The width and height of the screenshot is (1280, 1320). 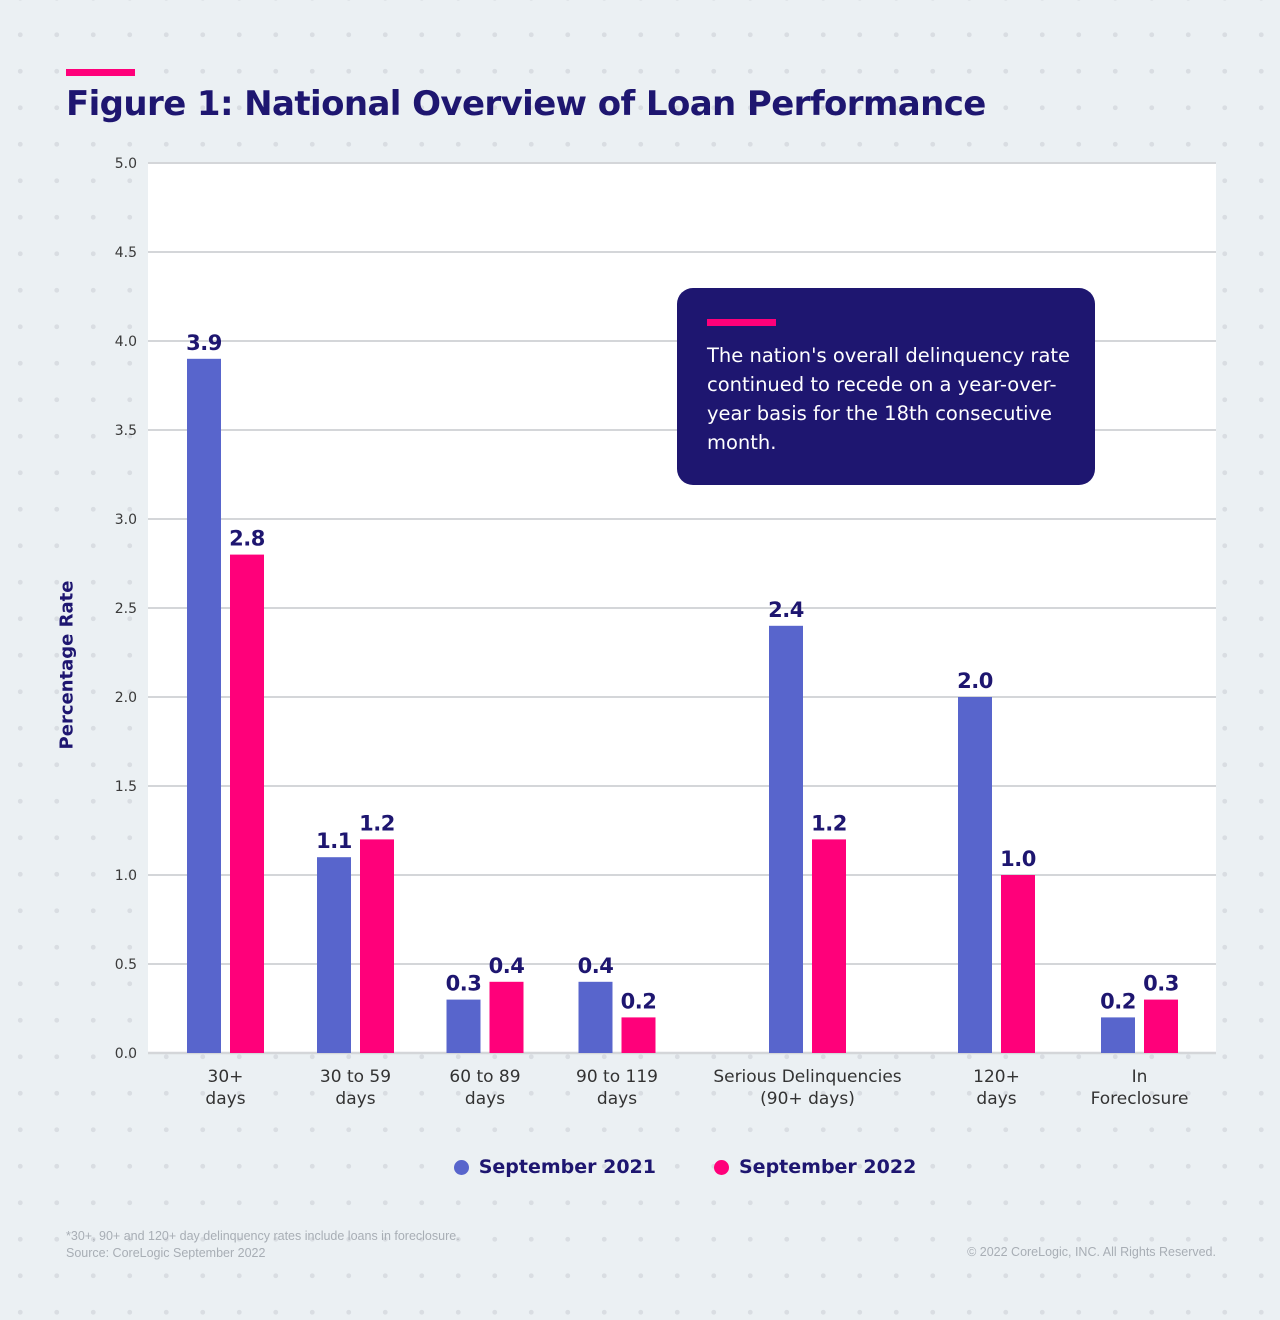 I want to click on legend-dot-2022-icon, so click(x=721, y=1167).